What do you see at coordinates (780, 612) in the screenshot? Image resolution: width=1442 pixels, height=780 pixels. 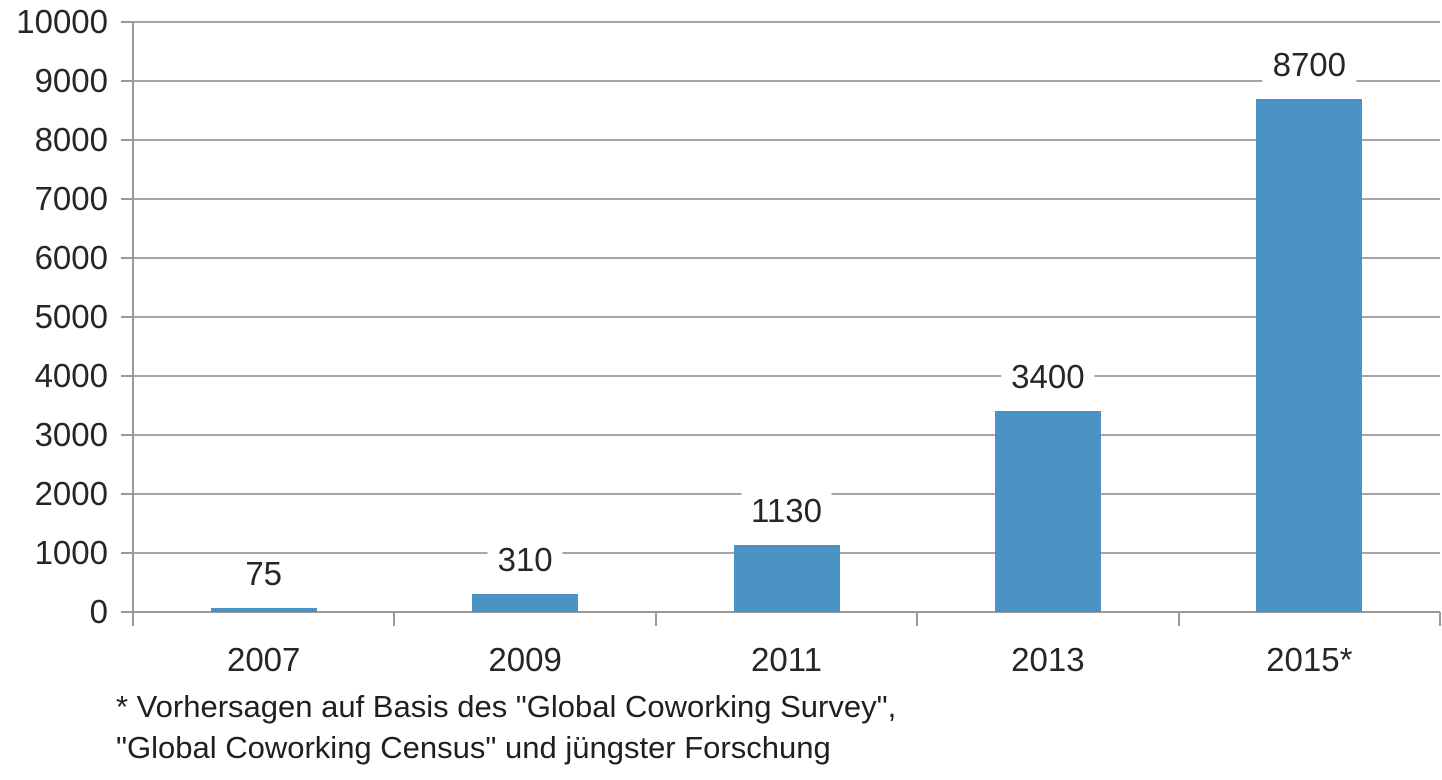 I see `x-axis-line` at bounding box center [780, 612].